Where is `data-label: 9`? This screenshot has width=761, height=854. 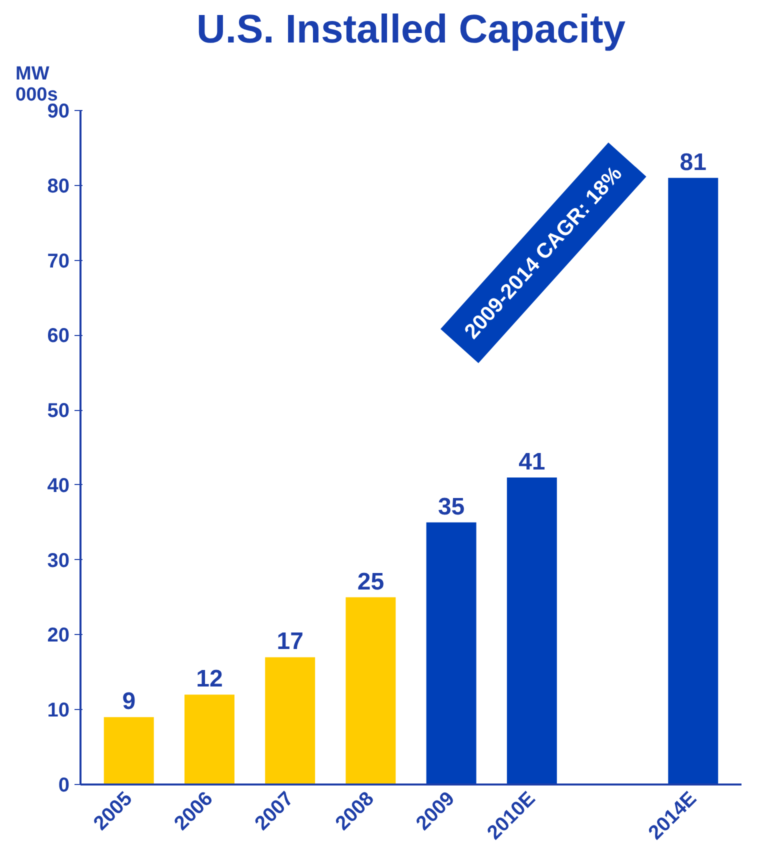
data-label: 9 is located at coordinates (129, 702).